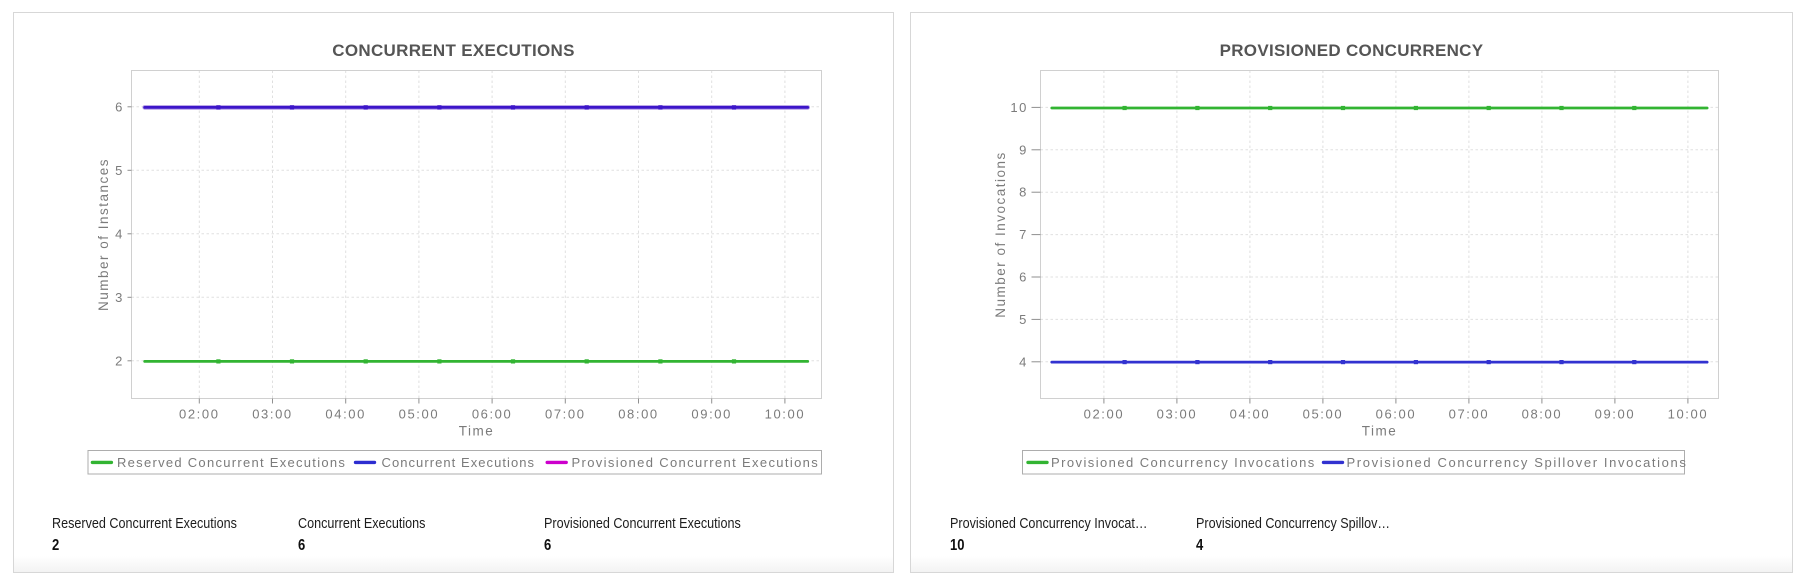  Describe the element at coordinates (119, 297) in the screenshot. I see `svg-text: 3` at that location.